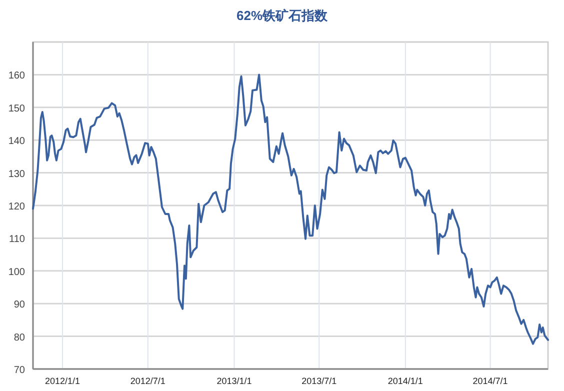 The image size is (564, 391). I want to click on y-tick-label: 160, so click(17, 76).